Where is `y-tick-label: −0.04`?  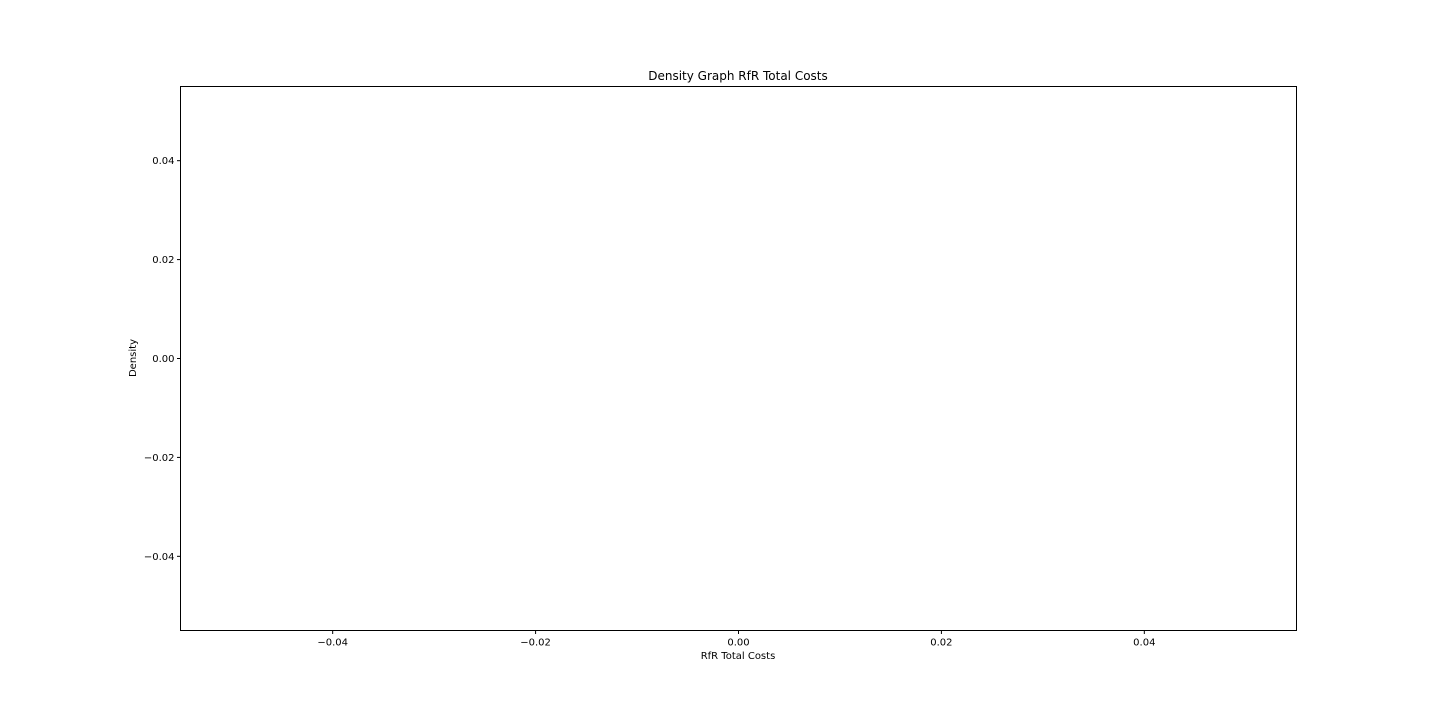 y-tick-label: −0.04 is located at coordinates (159, 557).